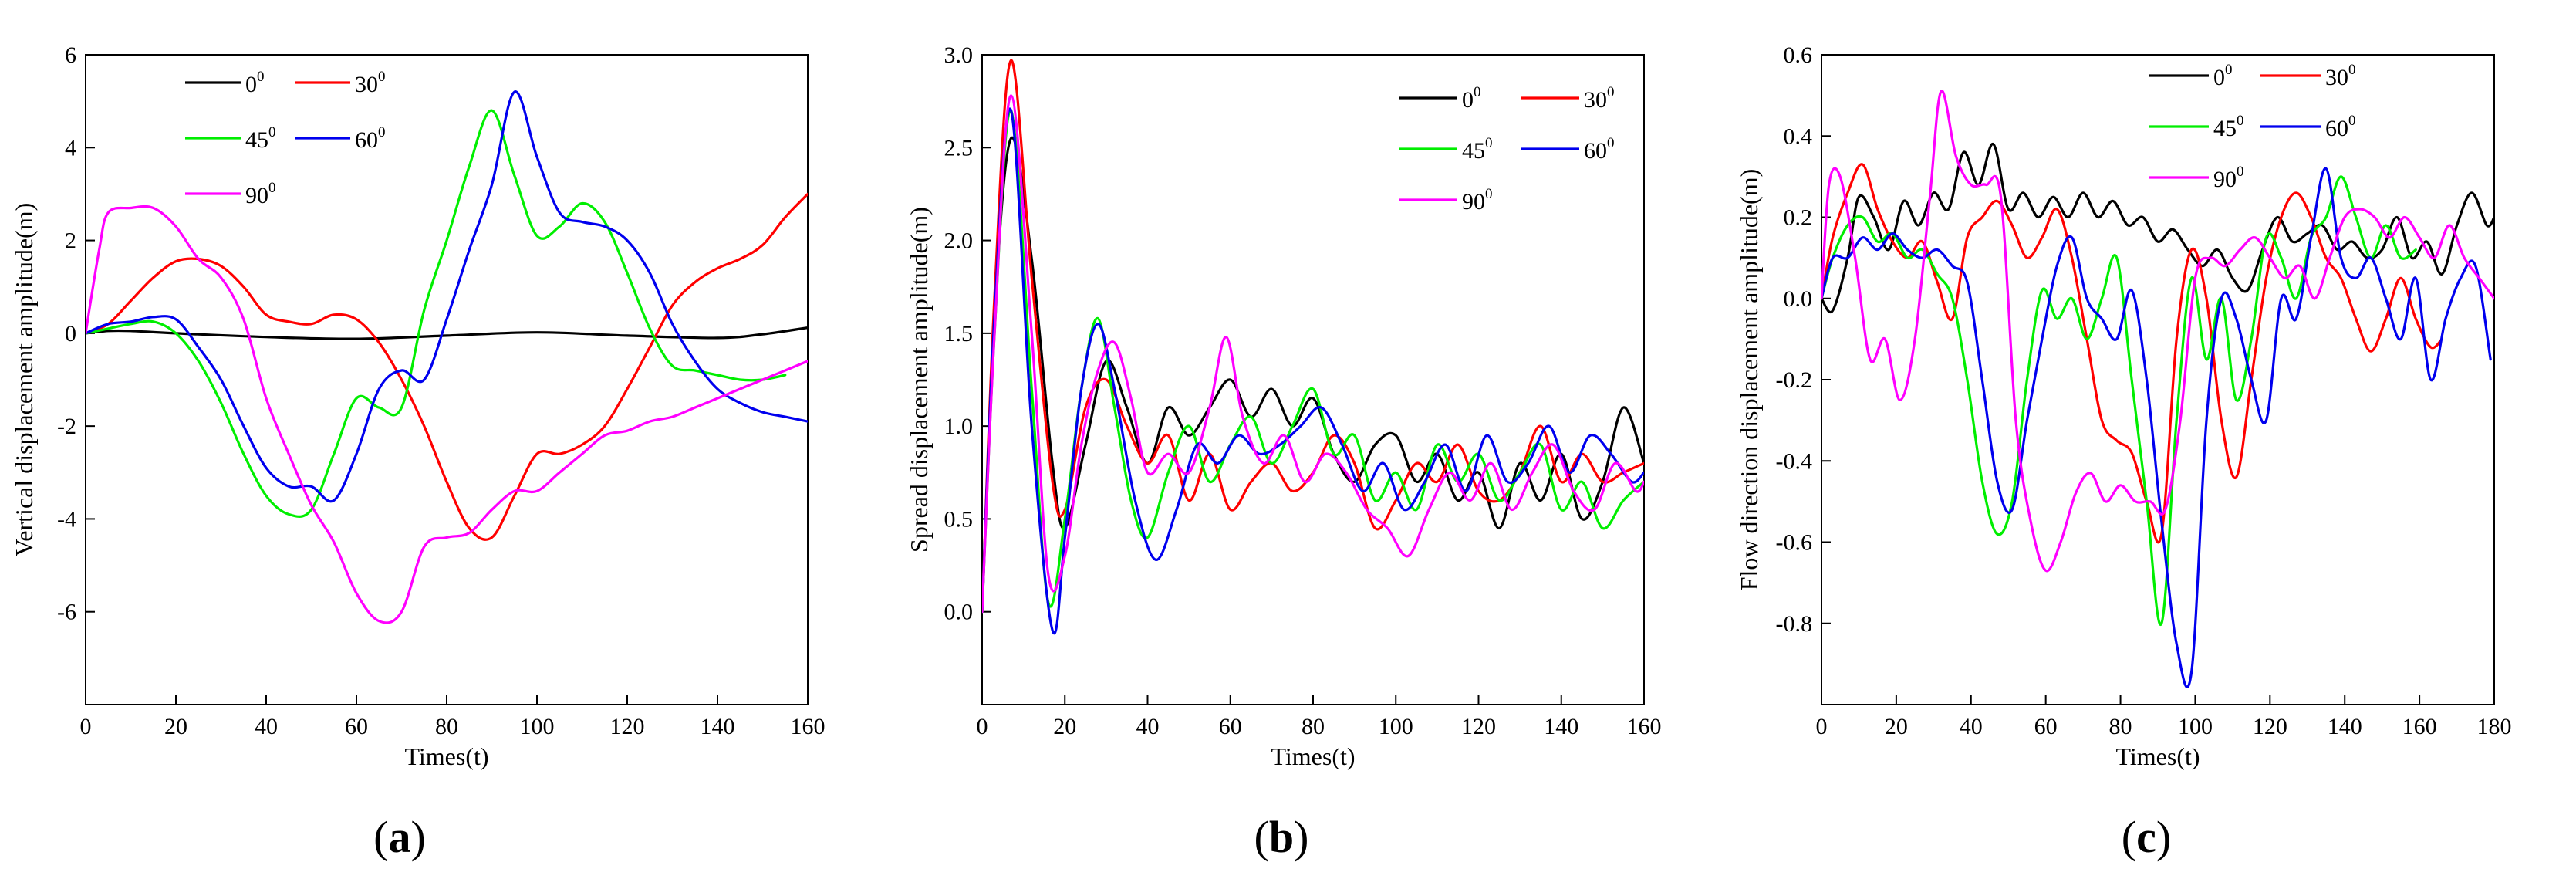 The height and width of the screenshot is (879, 2576). Describe the element at coordinates (24, 380) in the screenshot. I see `y-axis-label: Vertical displacement amplitude(m)` at that location.